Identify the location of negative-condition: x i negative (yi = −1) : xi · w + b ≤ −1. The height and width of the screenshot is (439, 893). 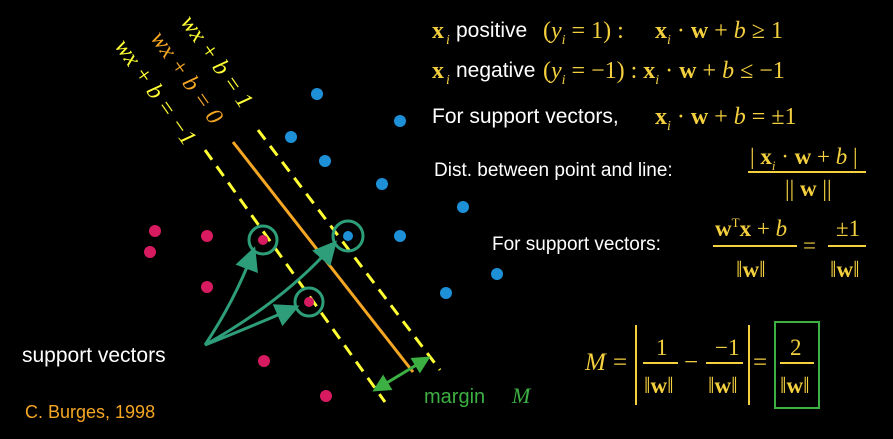
(608, 73).